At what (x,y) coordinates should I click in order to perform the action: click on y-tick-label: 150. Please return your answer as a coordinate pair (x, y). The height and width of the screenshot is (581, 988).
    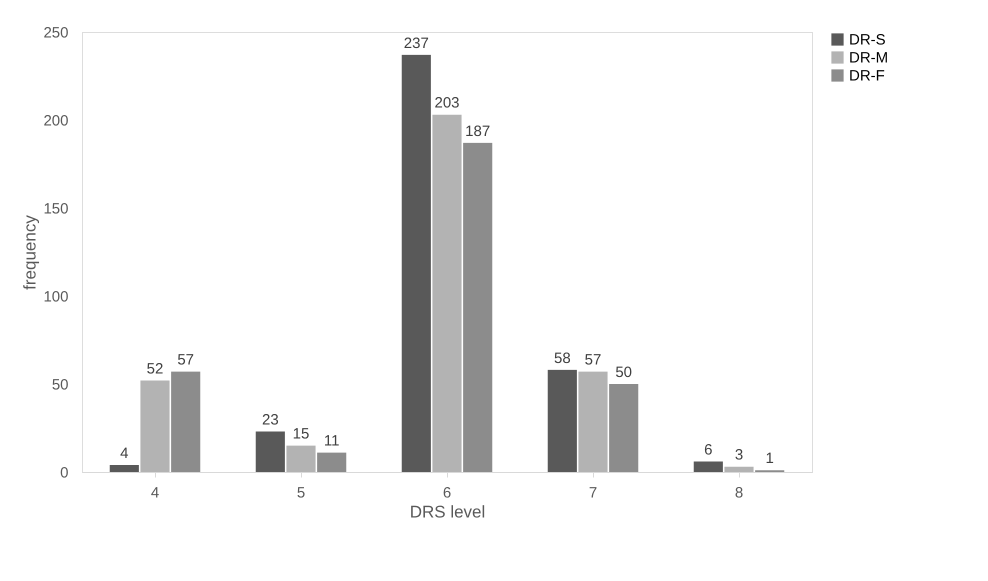
    Looking at the image, I should click on (55, 209).